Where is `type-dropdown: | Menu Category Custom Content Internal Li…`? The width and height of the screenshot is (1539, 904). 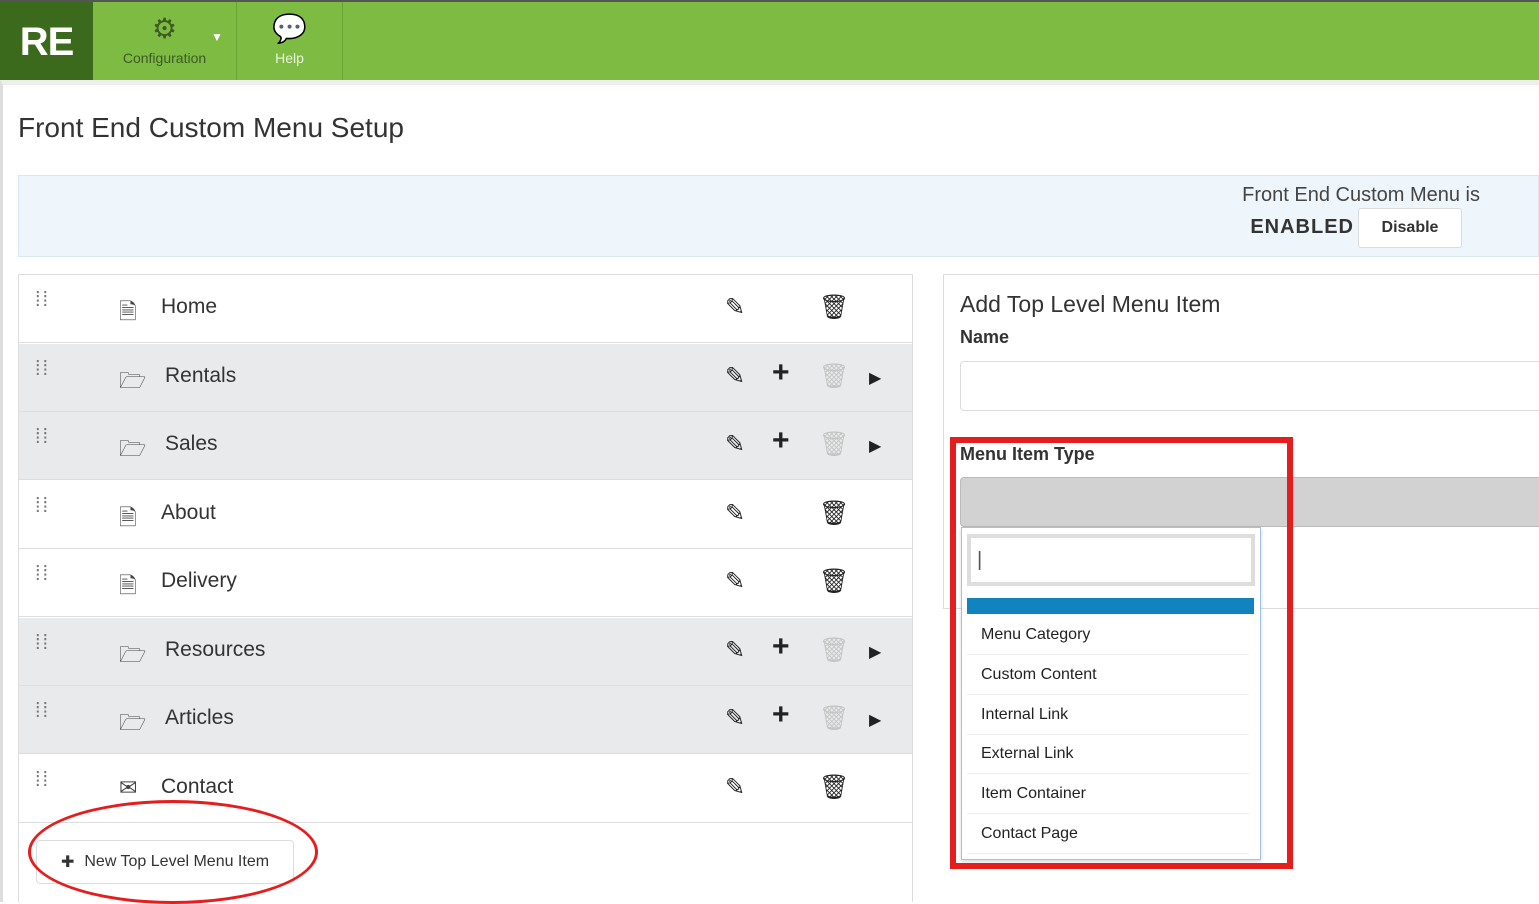
type-dropdown: | Menu Category Custom Content Internal Li… is located at coordinates (1111, 693).